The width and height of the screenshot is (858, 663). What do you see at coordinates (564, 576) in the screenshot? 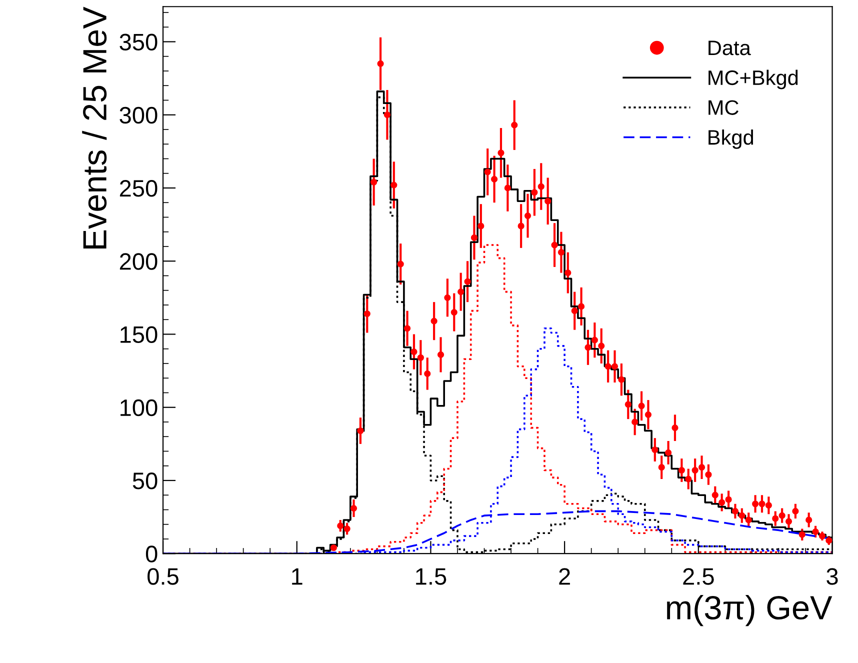
I see `x-tick-label: 2` at bounding box center [564, 576].